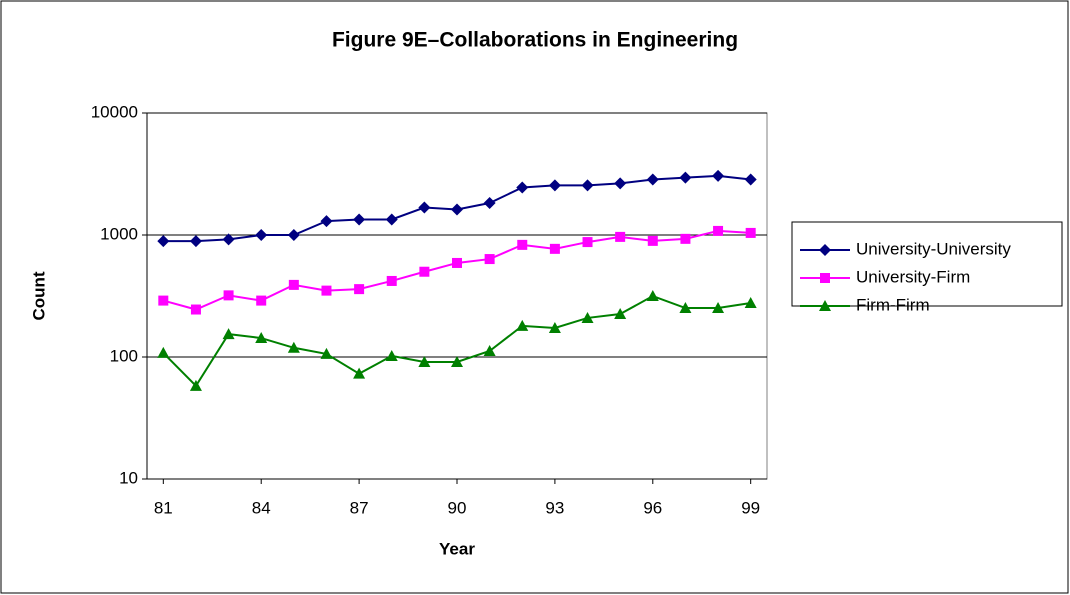 The width and height of the screenshot is (1070, 595). Describe the element at coordinates (893, 304) in the screenshot. I see `legend-label: Firm-Firm` at that location.